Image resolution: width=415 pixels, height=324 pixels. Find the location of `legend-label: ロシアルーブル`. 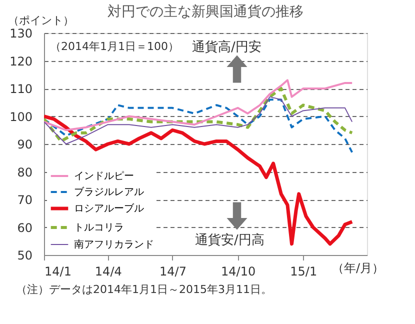

legend-label: ロシアルーブル is located at coordinates (109, 208).